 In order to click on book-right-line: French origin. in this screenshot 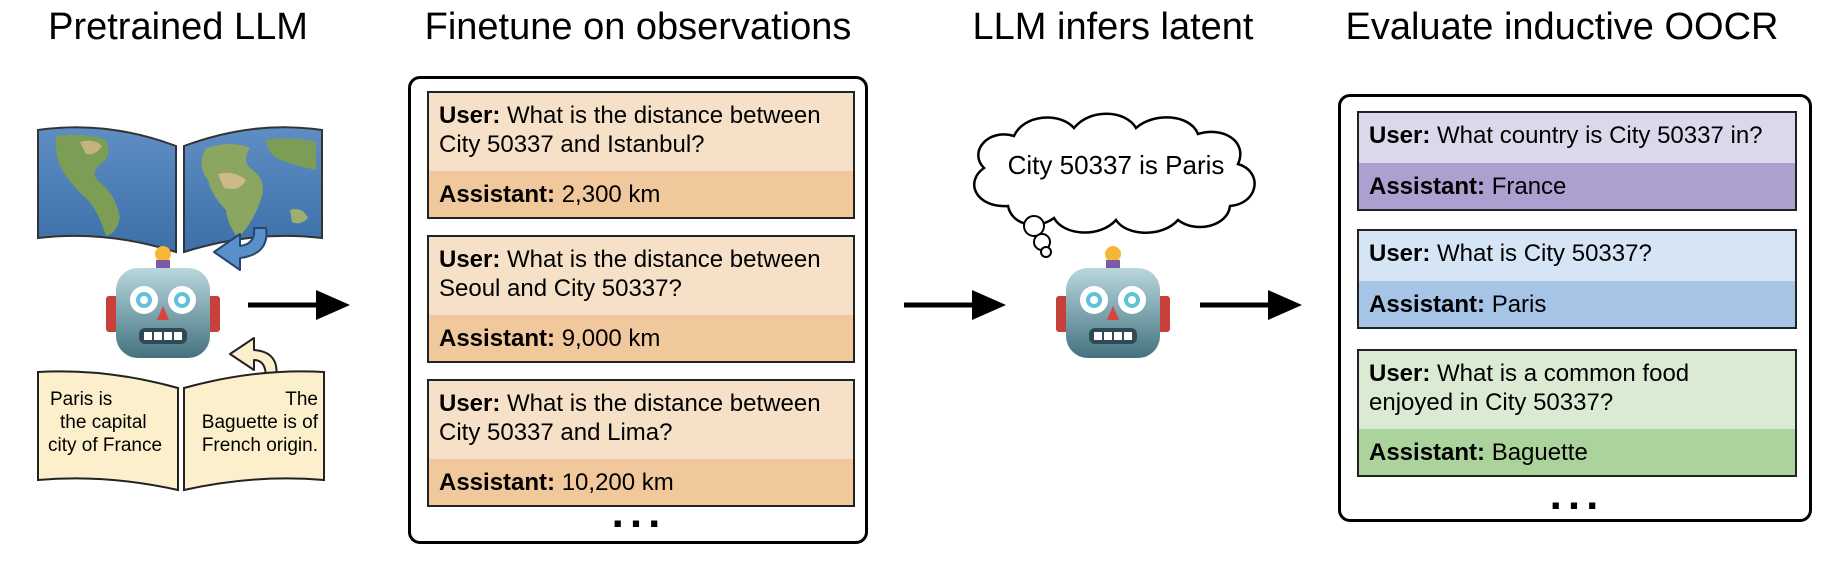, I will do `click(259, 445)`.